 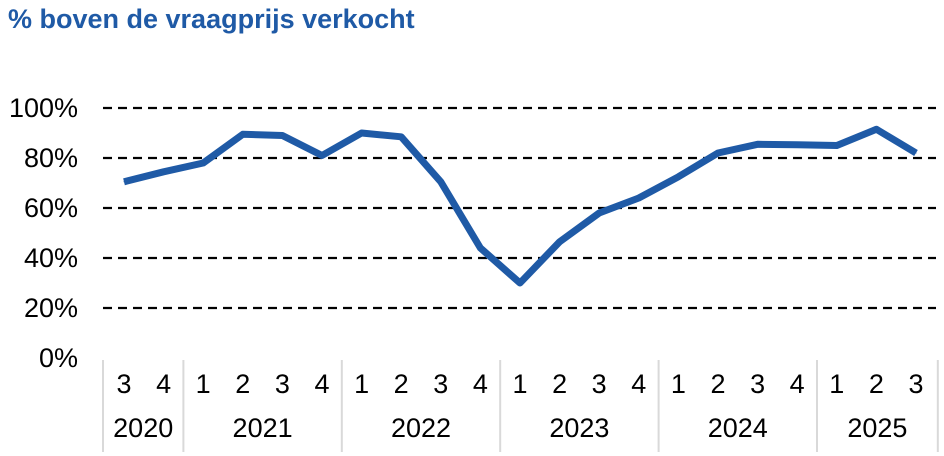 What do you see at coordinates (51, 258) in the screenshot?
I see `y-tick-label: 40%` at bounding box center [51, 258].